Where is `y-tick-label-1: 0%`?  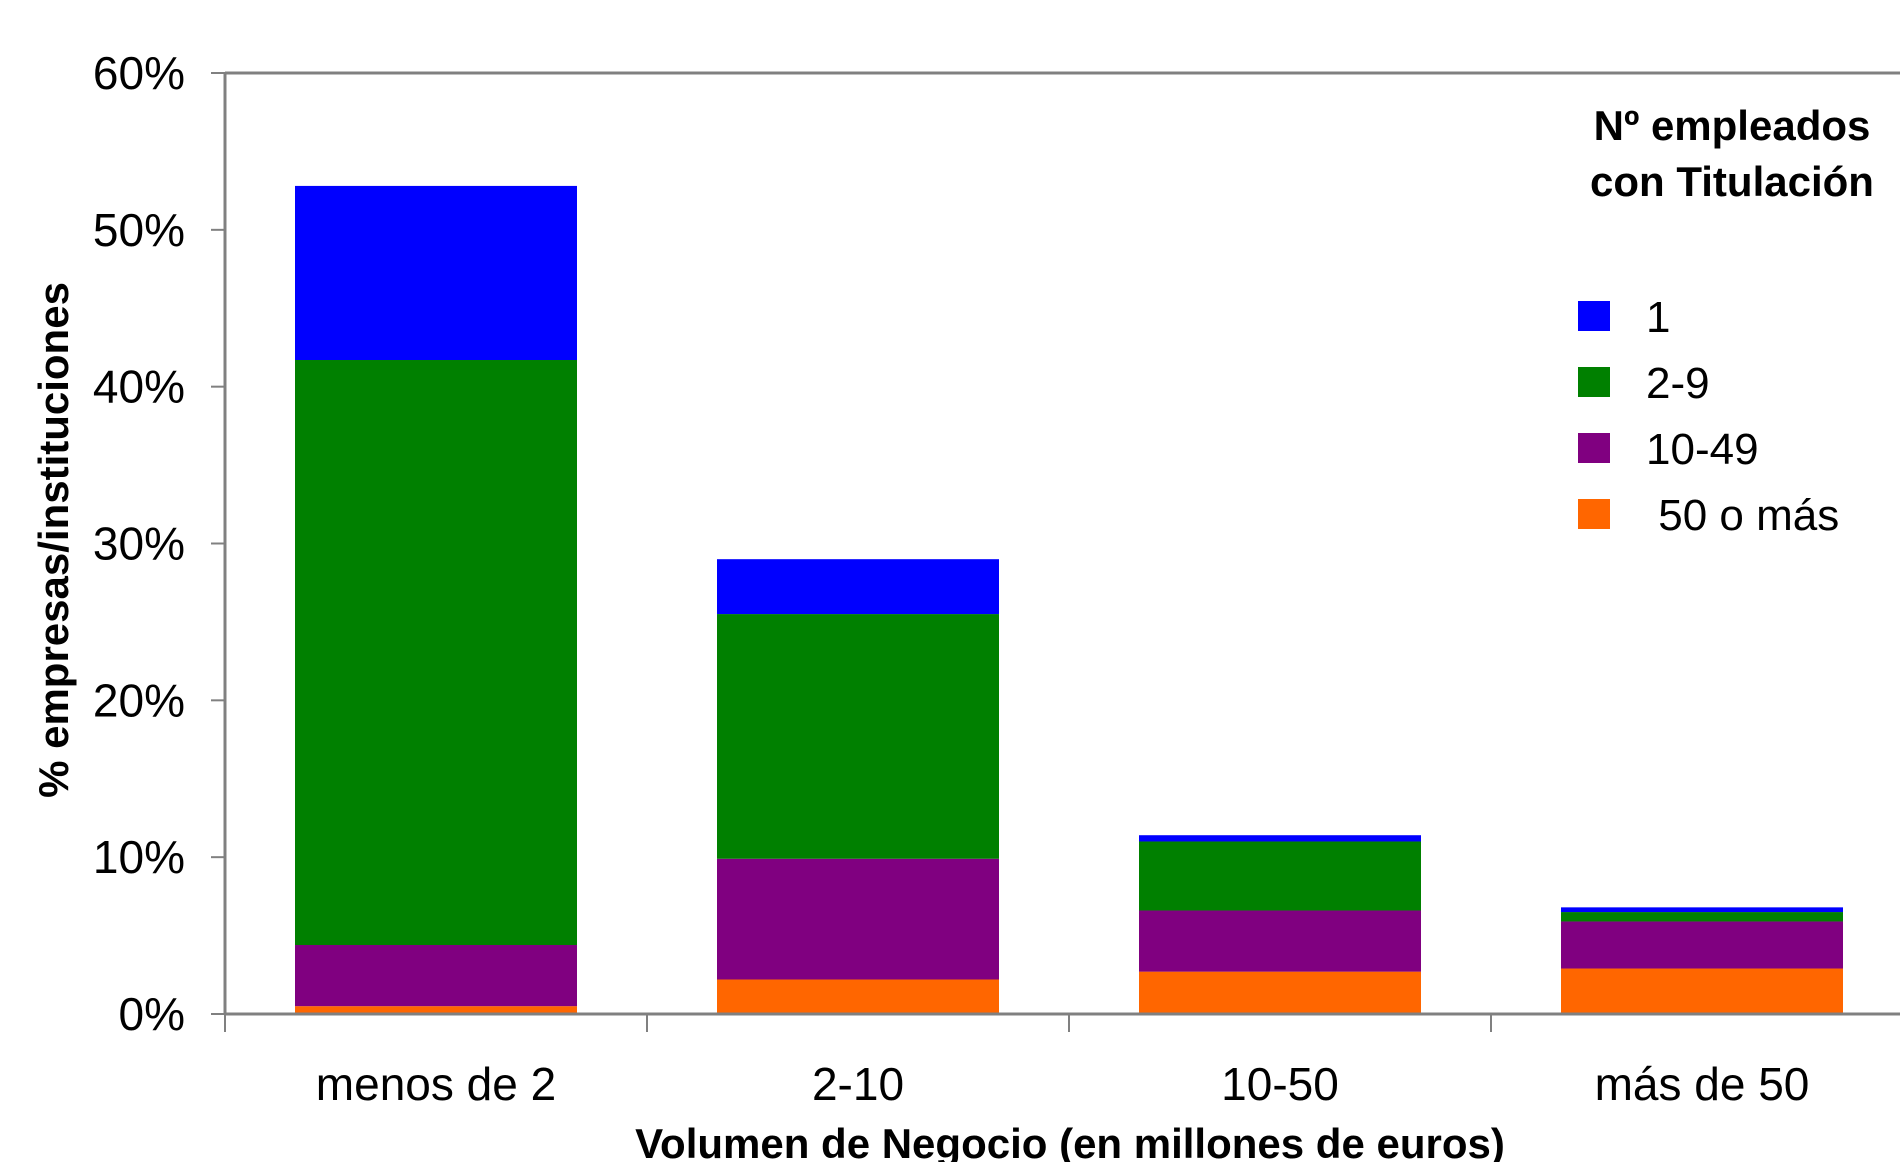
y-tick-label-1: 0% is located at coordinates (152, 1014).